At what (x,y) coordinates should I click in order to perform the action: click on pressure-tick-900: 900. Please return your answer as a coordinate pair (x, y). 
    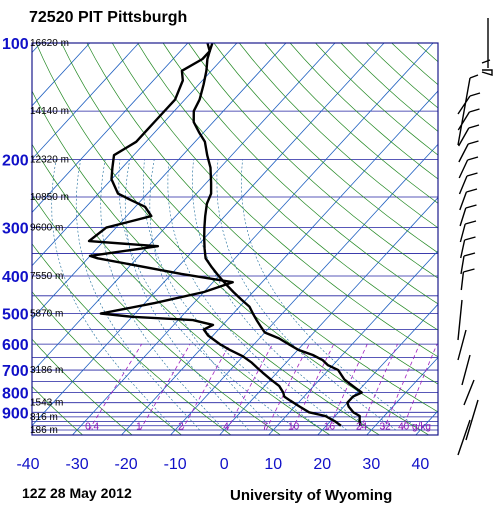
    Looking at the image, I should click on (15, 413).